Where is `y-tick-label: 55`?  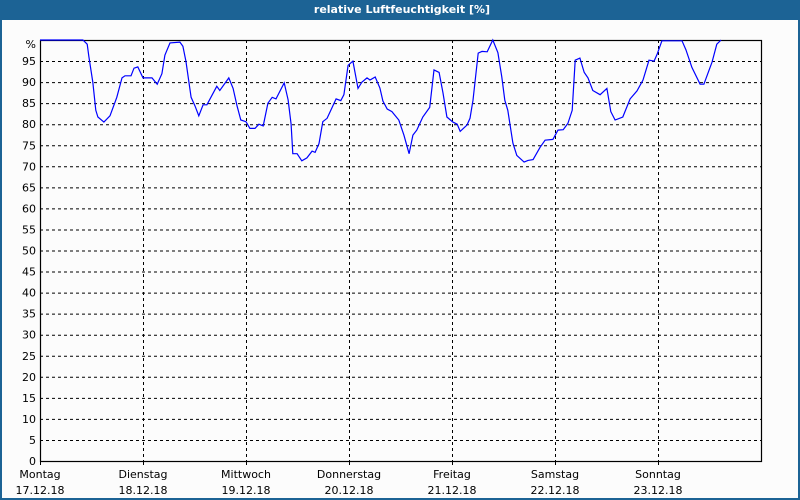 y-tick-label: 55 is located at coordinates (29, 229).